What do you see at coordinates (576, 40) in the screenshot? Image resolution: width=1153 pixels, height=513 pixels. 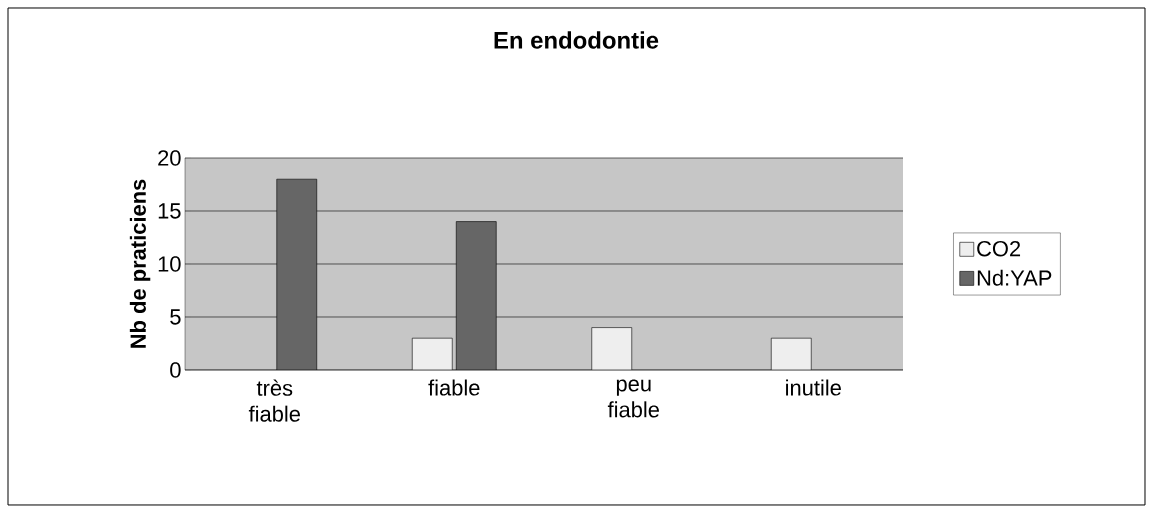 I see `chart-title: En endodontie` at bounding box center [576, 40].